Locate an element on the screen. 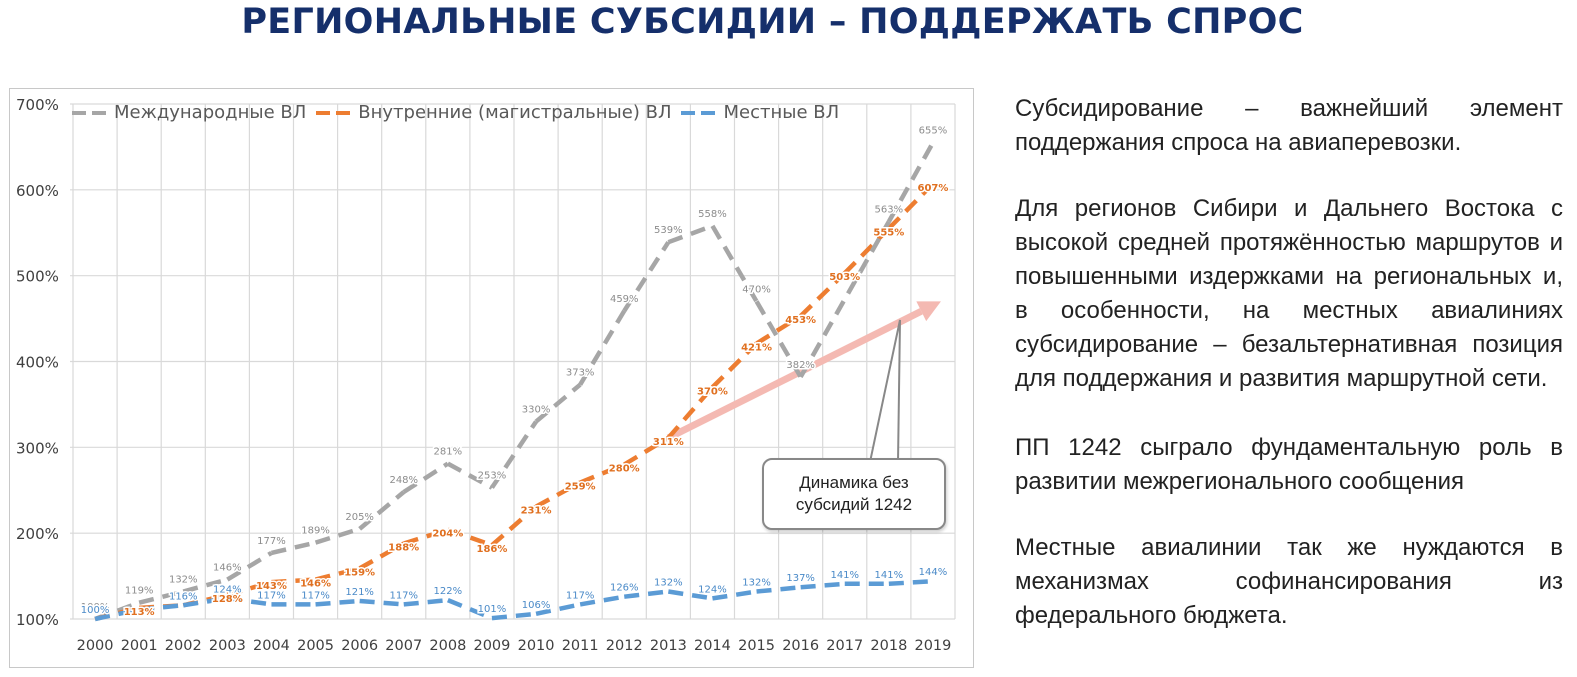 The image size is (1577, 677). data-label: 106% is located at coordinates (536, 605).